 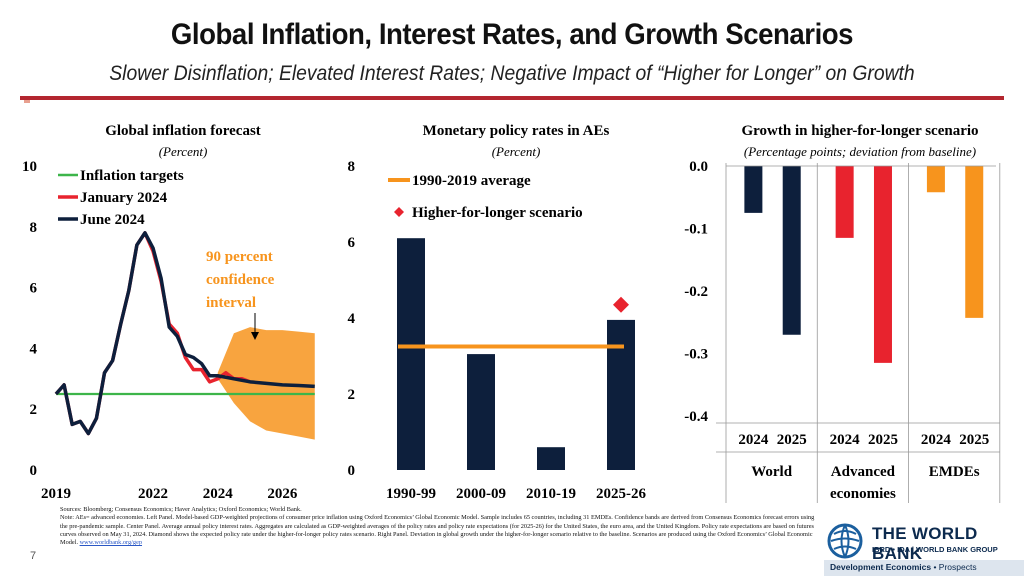 What do you see at coordinates (153, 494) in the screenshot?
I see `x-tick-label: 2022` at bounding box center [153, 494].